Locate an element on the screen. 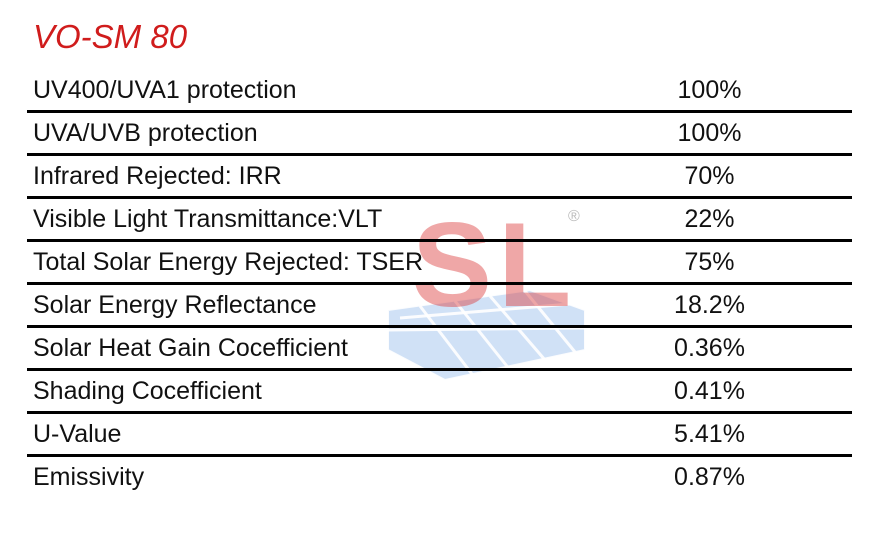 This screenshot has height=541, width=893. table-row: Solar Heat Gain Cocefficient 0.36% is located at coordinates (439, 349).